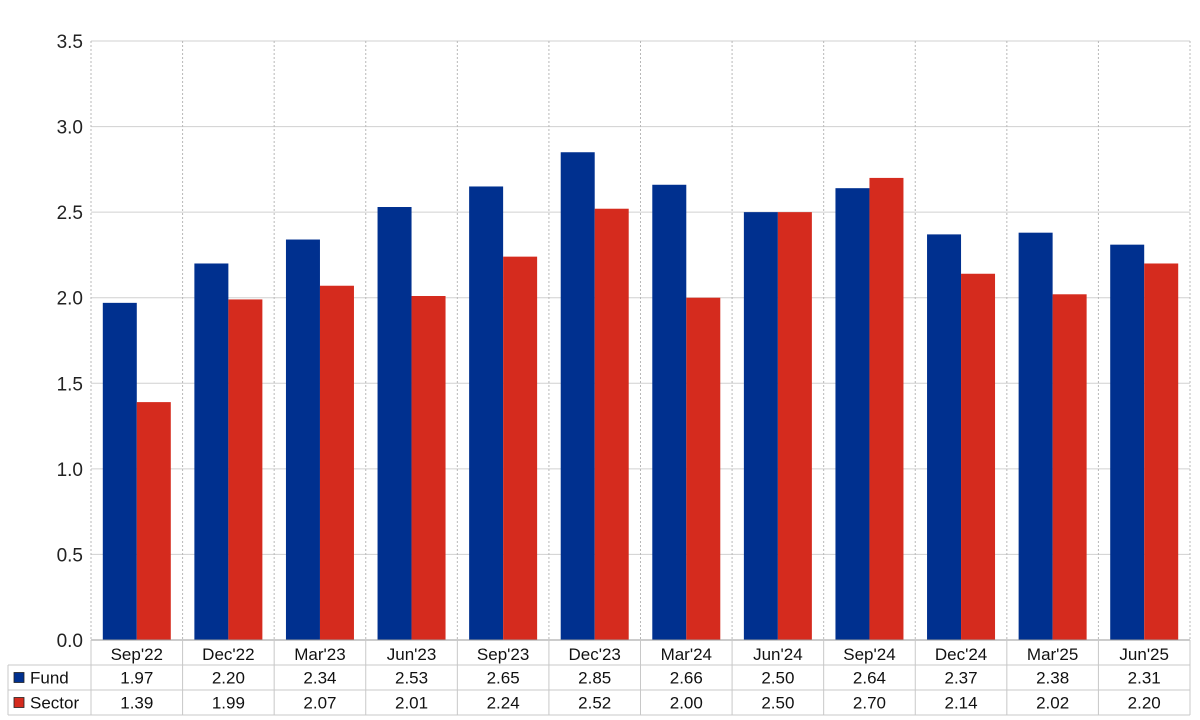 This screenshot has height=720, width=1200. Describe the element at coordinates (412, 654) in the screenshot. I see `x-category-label: Jun'23` at that location.